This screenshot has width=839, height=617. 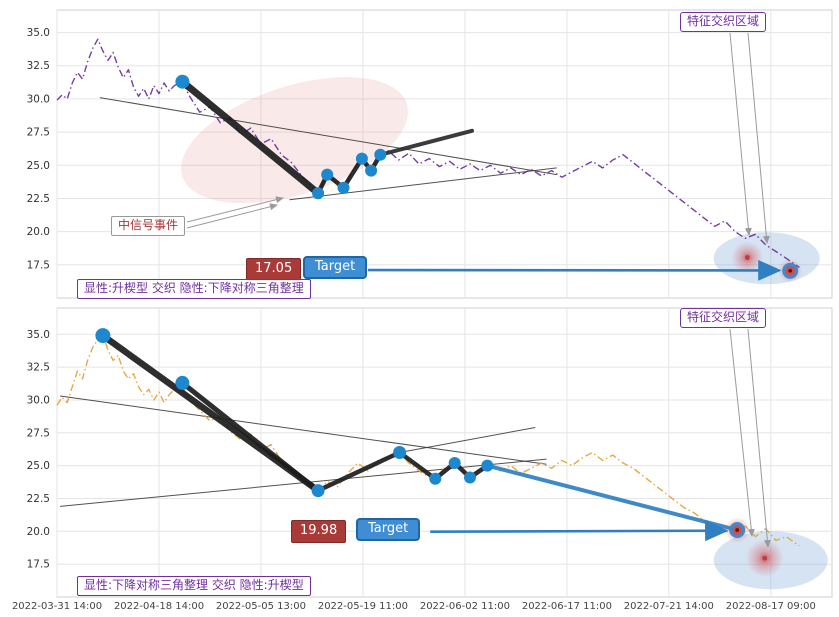 What do you see at coordinates (669, 606) in the screenshot?
I see `x-tick-label: 2022-07-21 14:00` at bounding box center [669, 606].